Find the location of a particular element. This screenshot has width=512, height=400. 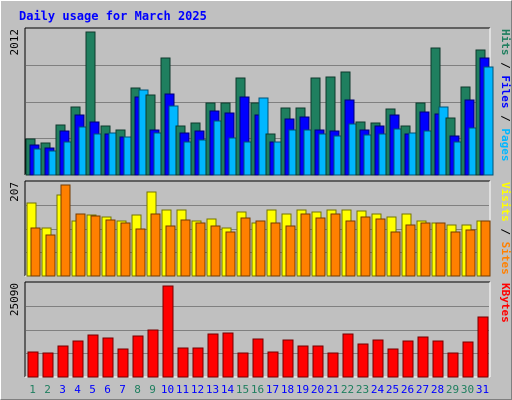

kbytes-panel-ymax-label: 25090 is located at coordinates (14, 299).